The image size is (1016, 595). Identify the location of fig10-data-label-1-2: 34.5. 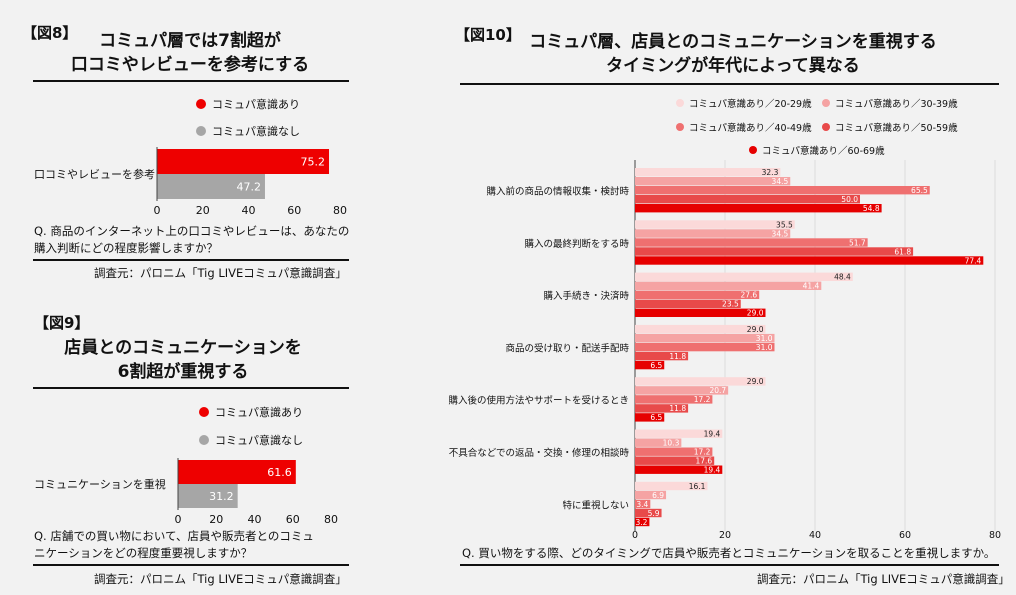
(780, 181).